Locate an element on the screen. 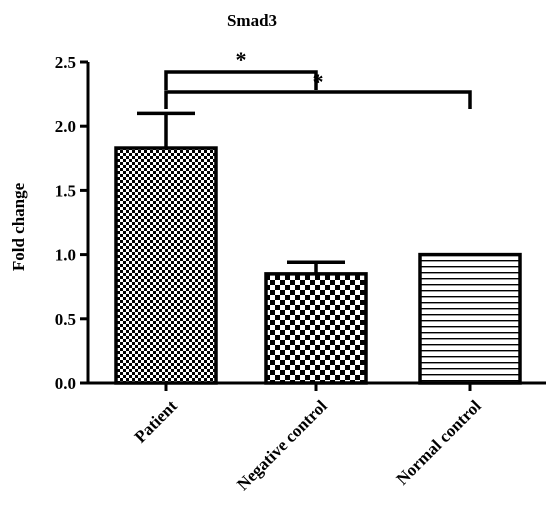 The height and width of the screenshot is (525, 551). y-tick-label: 1.5 is located at coordinates (65, 190).